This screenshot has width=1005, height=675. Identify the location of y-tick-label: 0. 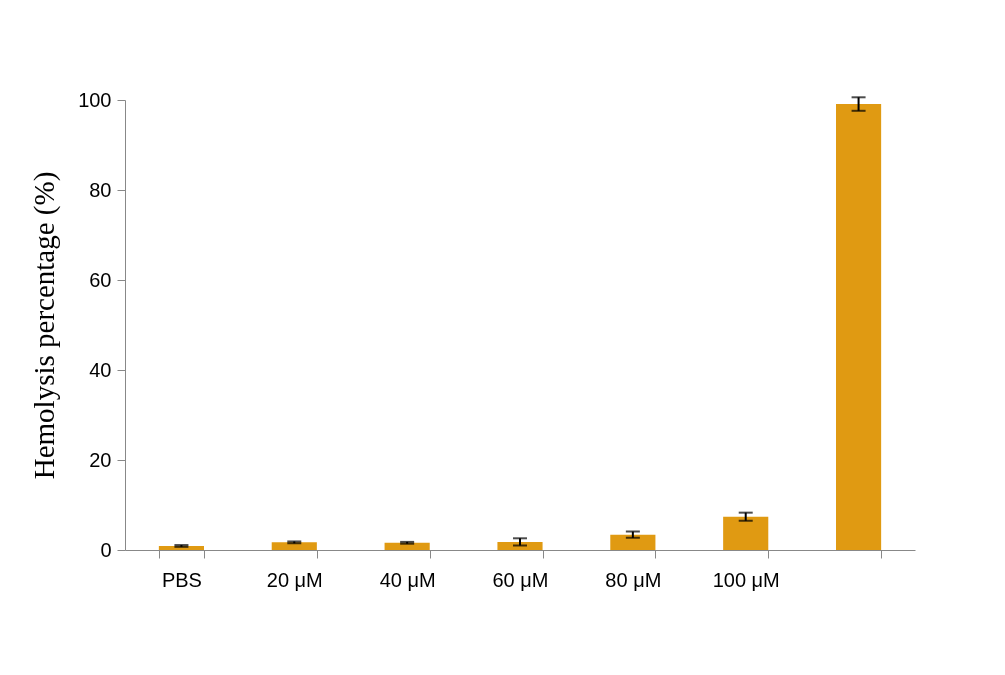
(106, 549).